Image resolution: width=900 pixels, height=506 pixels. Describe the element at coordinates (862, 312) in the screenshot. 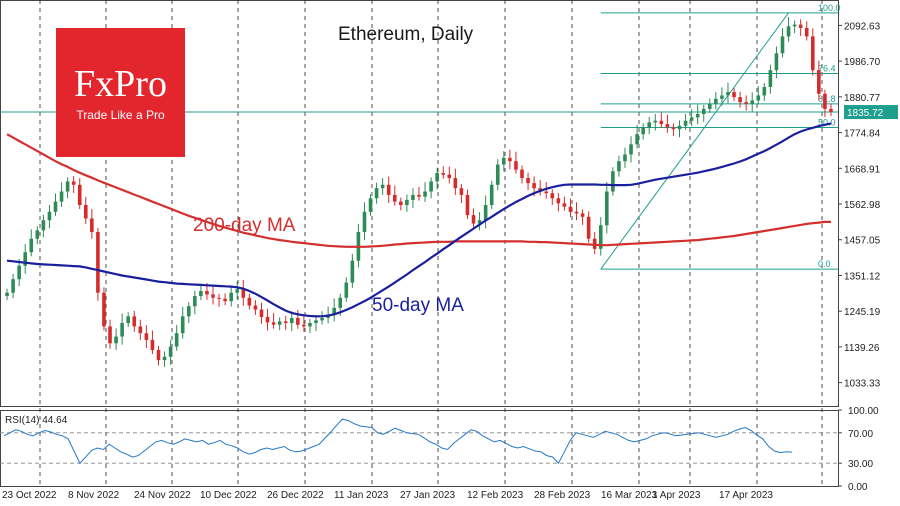

I see `y-tick-label: 1245.19` at that location.